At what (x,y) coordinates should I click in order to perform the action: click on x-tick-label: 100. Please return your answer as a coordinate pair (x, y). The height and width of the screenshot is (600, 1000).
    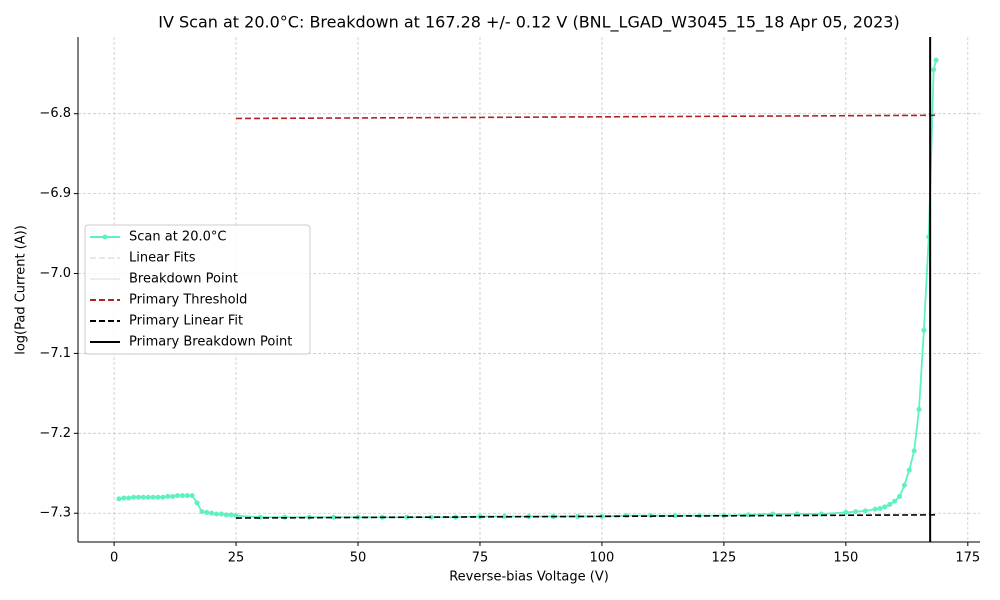
    Looking at the image, I should click on (602, 558).